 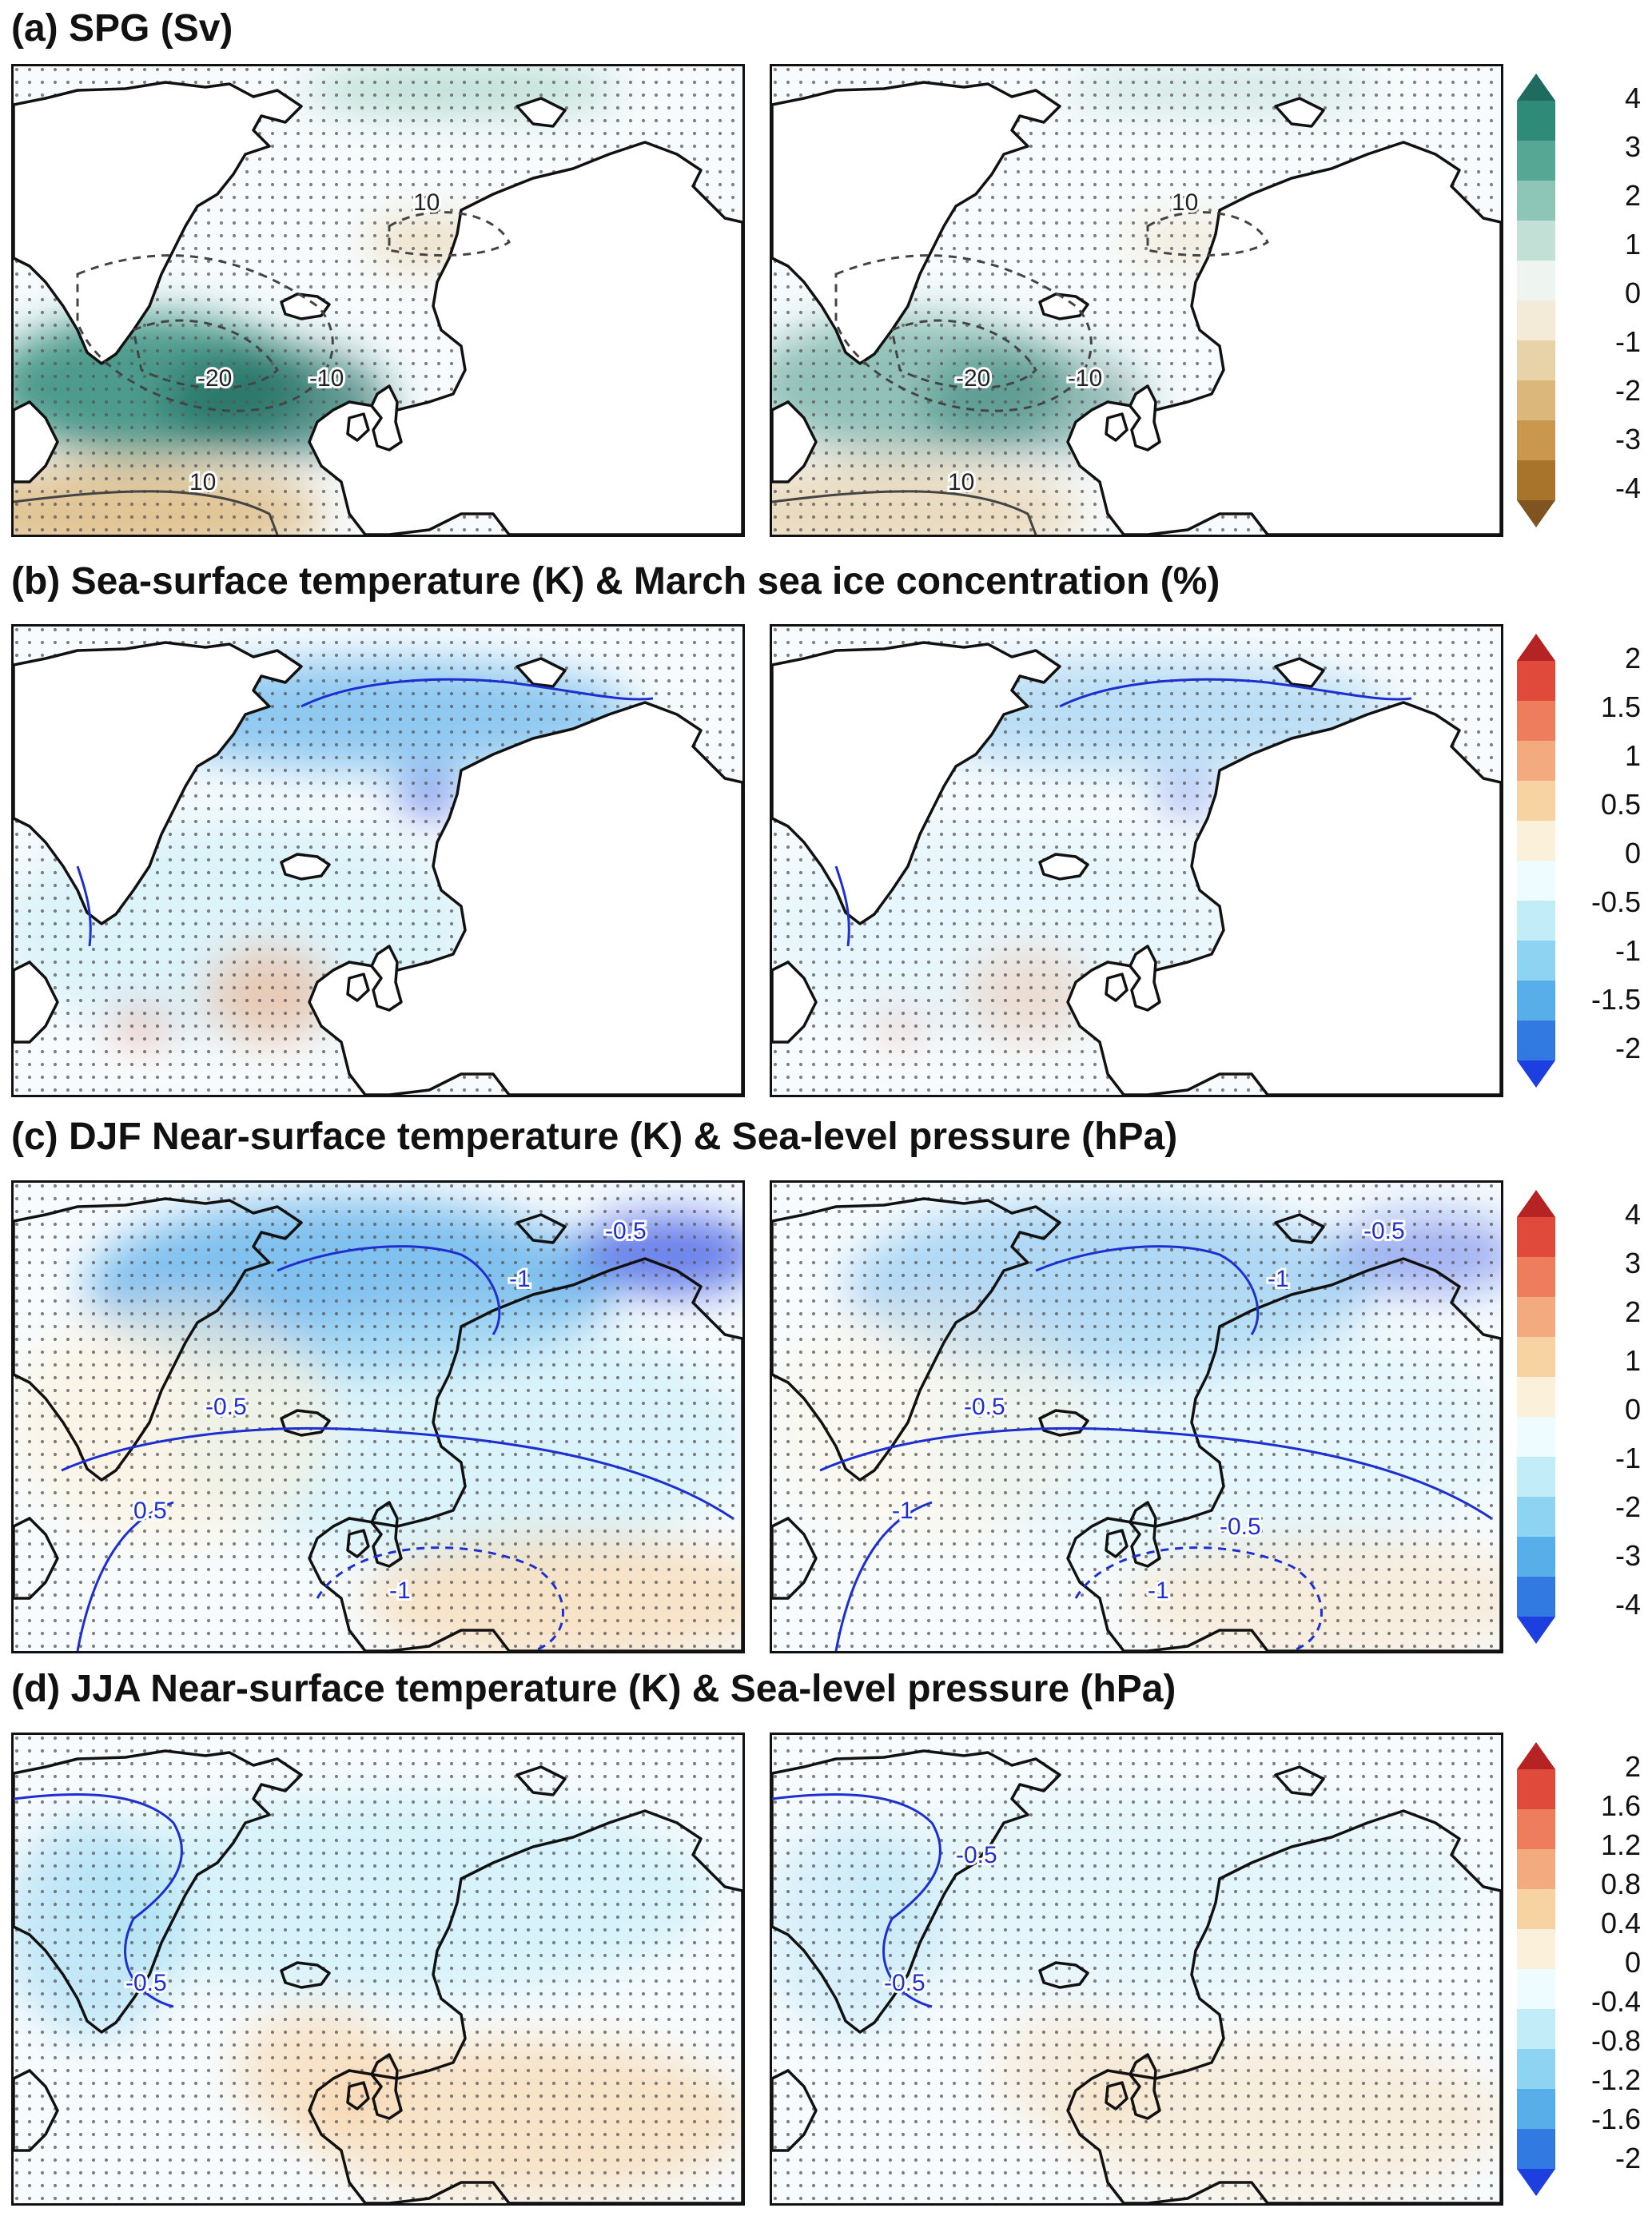 I want to click on colorbar-a-tick: 0, so click(x=1632, y=293).